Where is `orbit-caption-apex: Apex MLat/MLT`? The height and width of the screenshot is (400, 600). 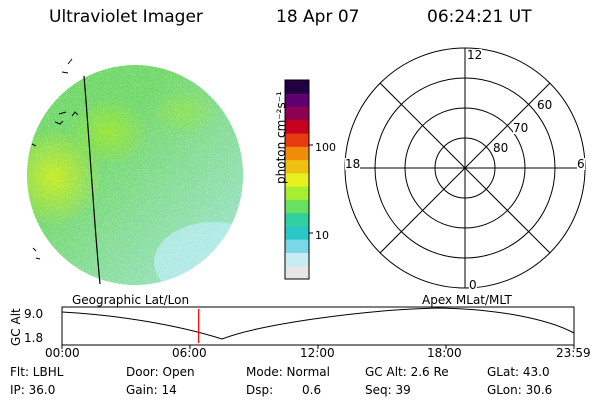 orbit-caption-apex: Apex MLat/MLT is located at coordinates (467, 300).